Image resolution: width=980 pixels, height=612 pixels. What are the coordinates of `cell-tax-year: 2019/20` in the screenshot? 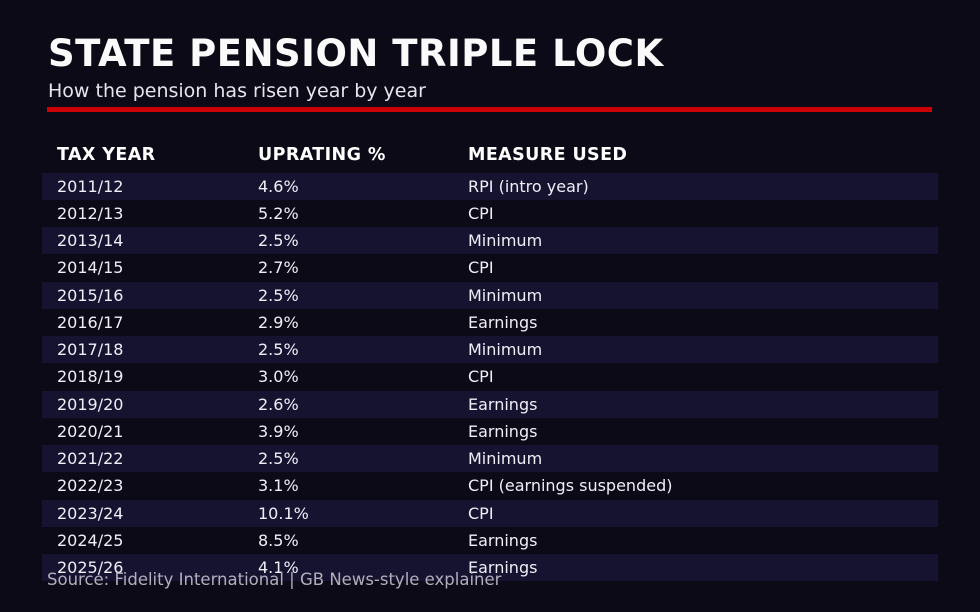 It's located at (90, 404).